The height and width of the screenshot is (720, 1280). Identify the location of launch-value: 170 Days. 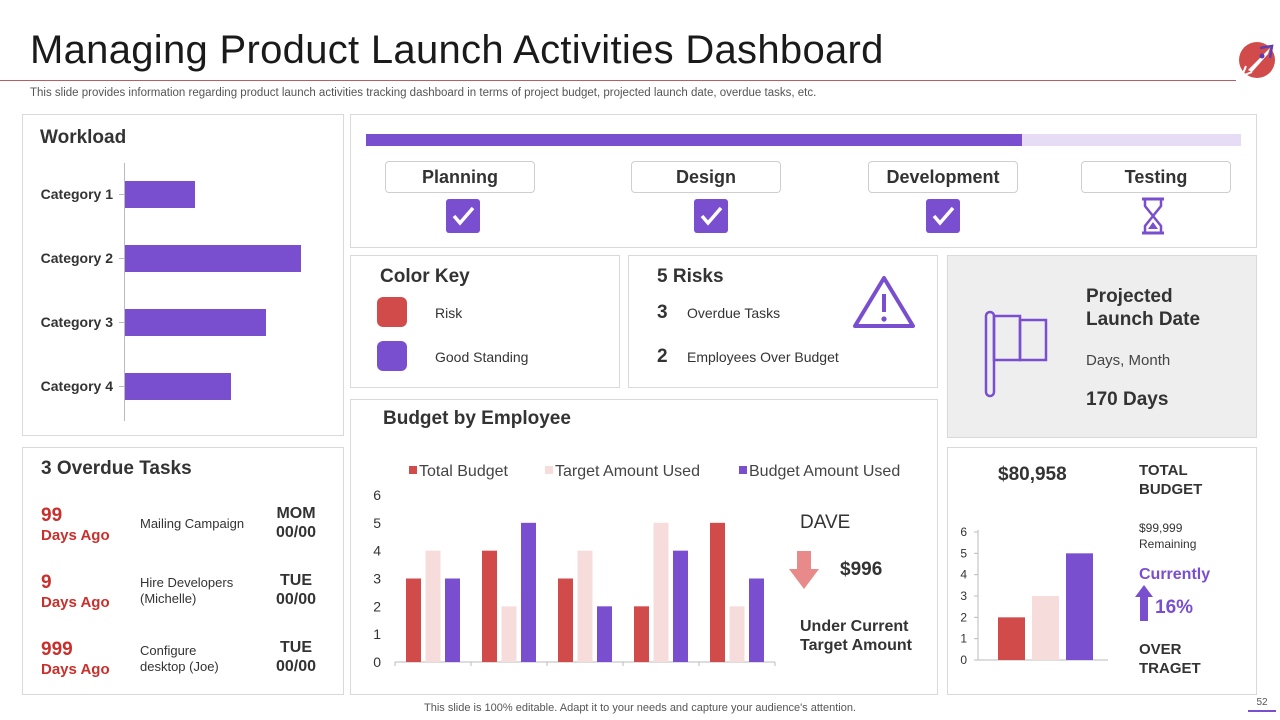
(1127, 399).